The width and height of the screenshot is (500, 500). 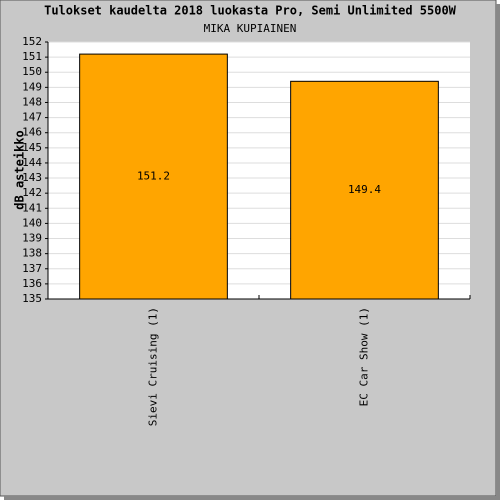 What do you see at coordinates (32, 268) in the screenshot?
I see `y-tick-label: 137` at bounding box center [32, 268].